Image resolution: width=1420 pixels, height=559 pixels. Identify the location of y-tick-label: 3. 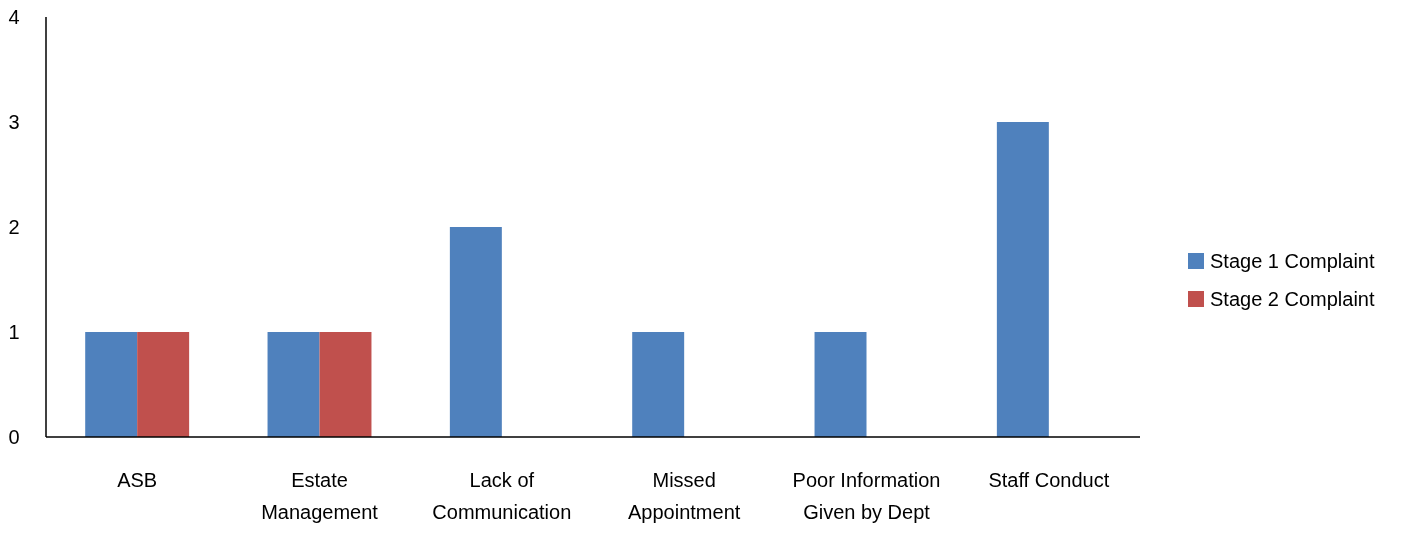
(14, 122).